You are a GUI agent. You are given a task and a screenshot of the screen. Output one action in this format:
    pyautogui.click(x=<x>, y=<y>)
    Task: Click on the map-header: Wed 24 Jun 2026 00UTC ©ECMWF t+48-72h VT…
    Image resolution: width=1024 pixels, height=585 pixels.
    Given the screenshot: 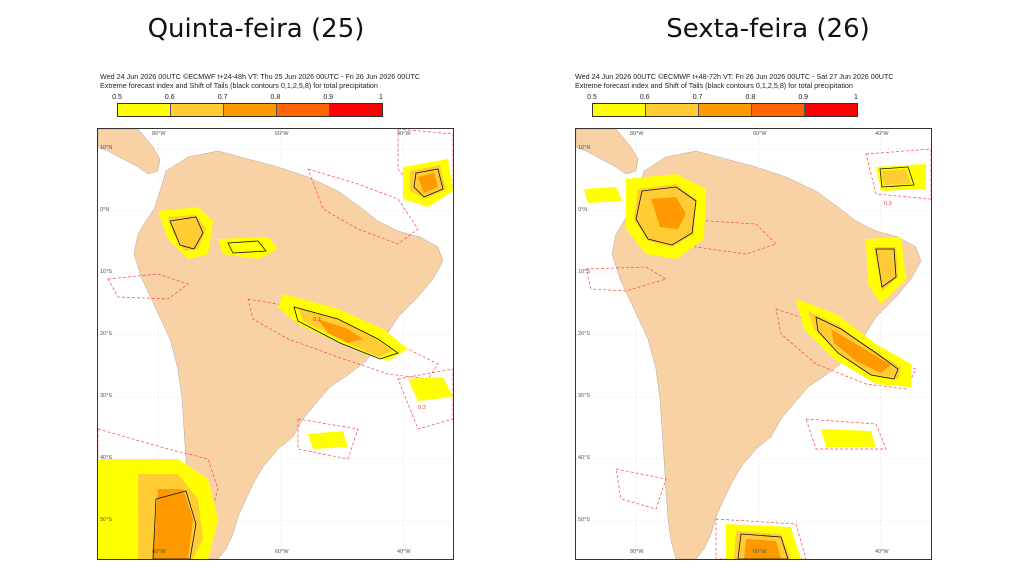 What is the action you would take?
    pyautogui.click(x=775, y=81)
    